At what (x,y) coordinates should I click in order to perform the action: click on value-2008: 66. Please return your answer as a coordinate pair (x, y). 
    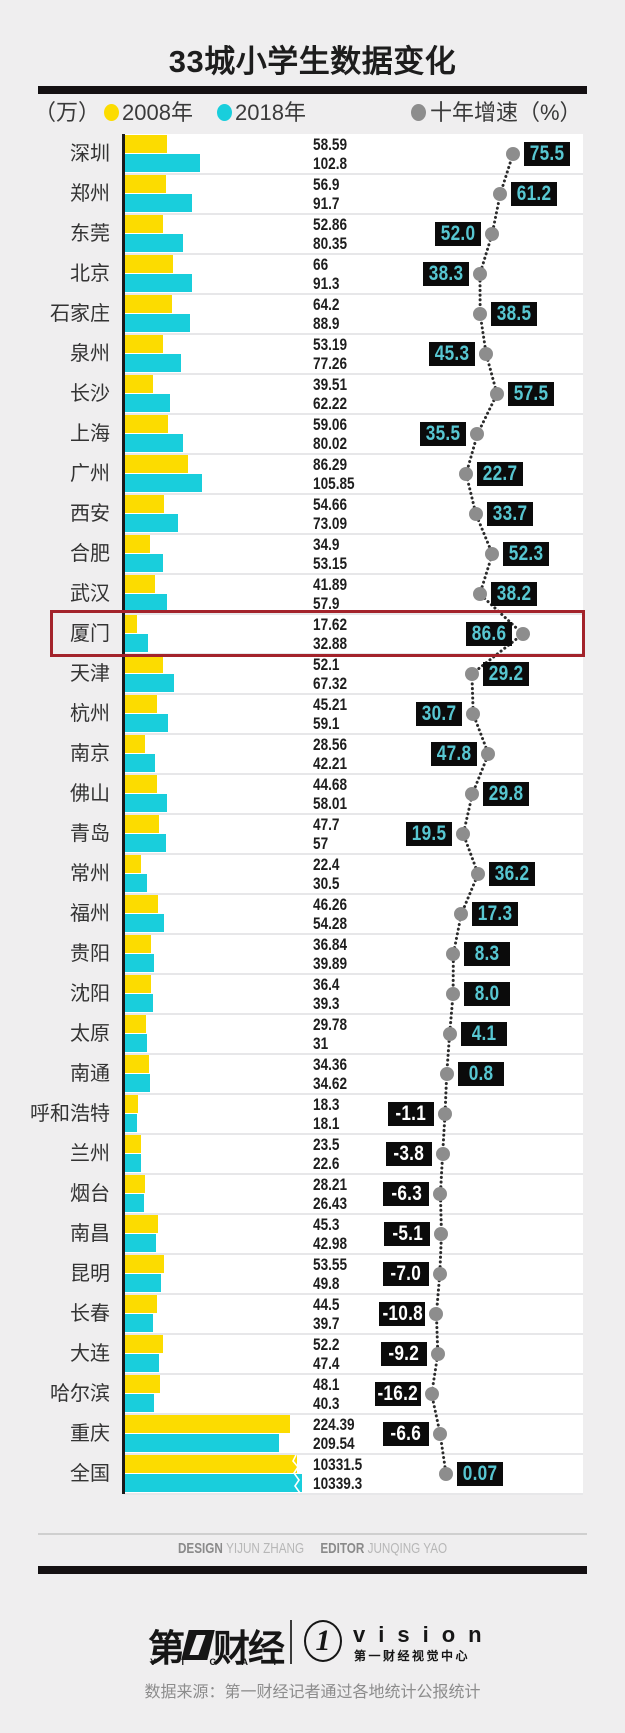
    Looking at the image, I should click on (321, 264).